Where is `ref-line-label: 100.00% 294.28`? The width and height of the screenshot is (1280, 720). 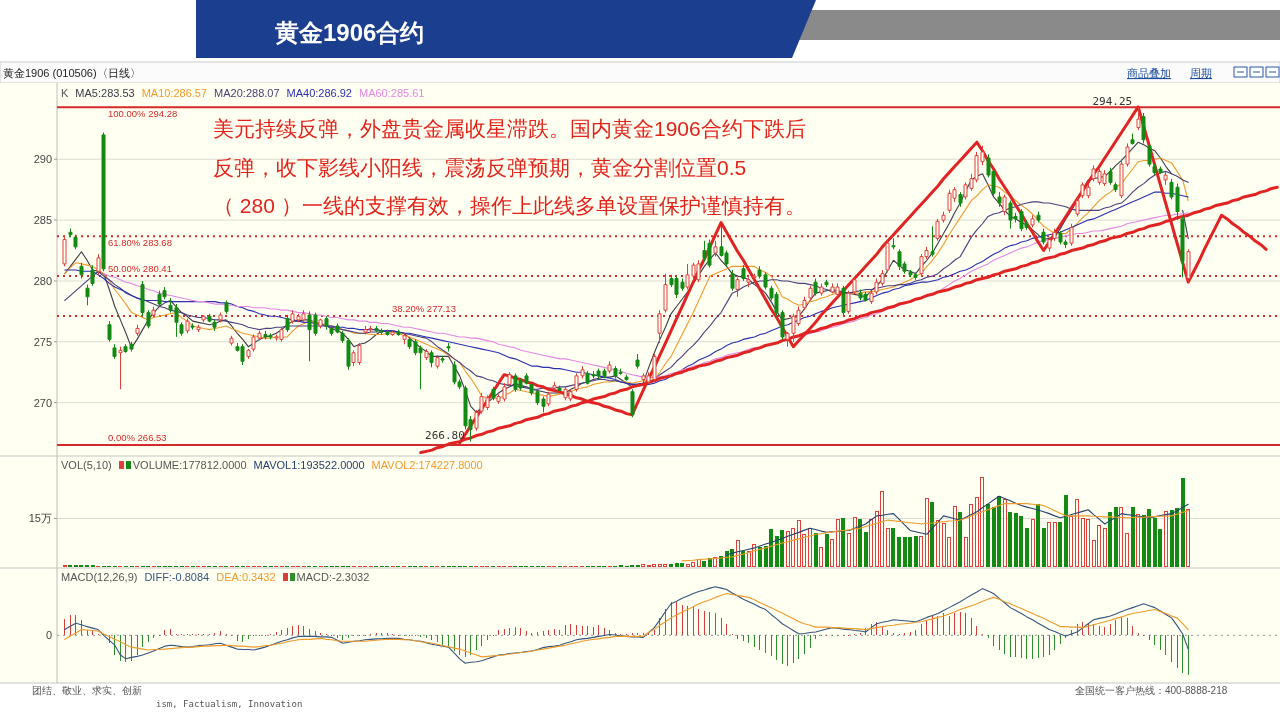
ref-line-label: 100.00% 294.28 is located at coordinates (143, 114).